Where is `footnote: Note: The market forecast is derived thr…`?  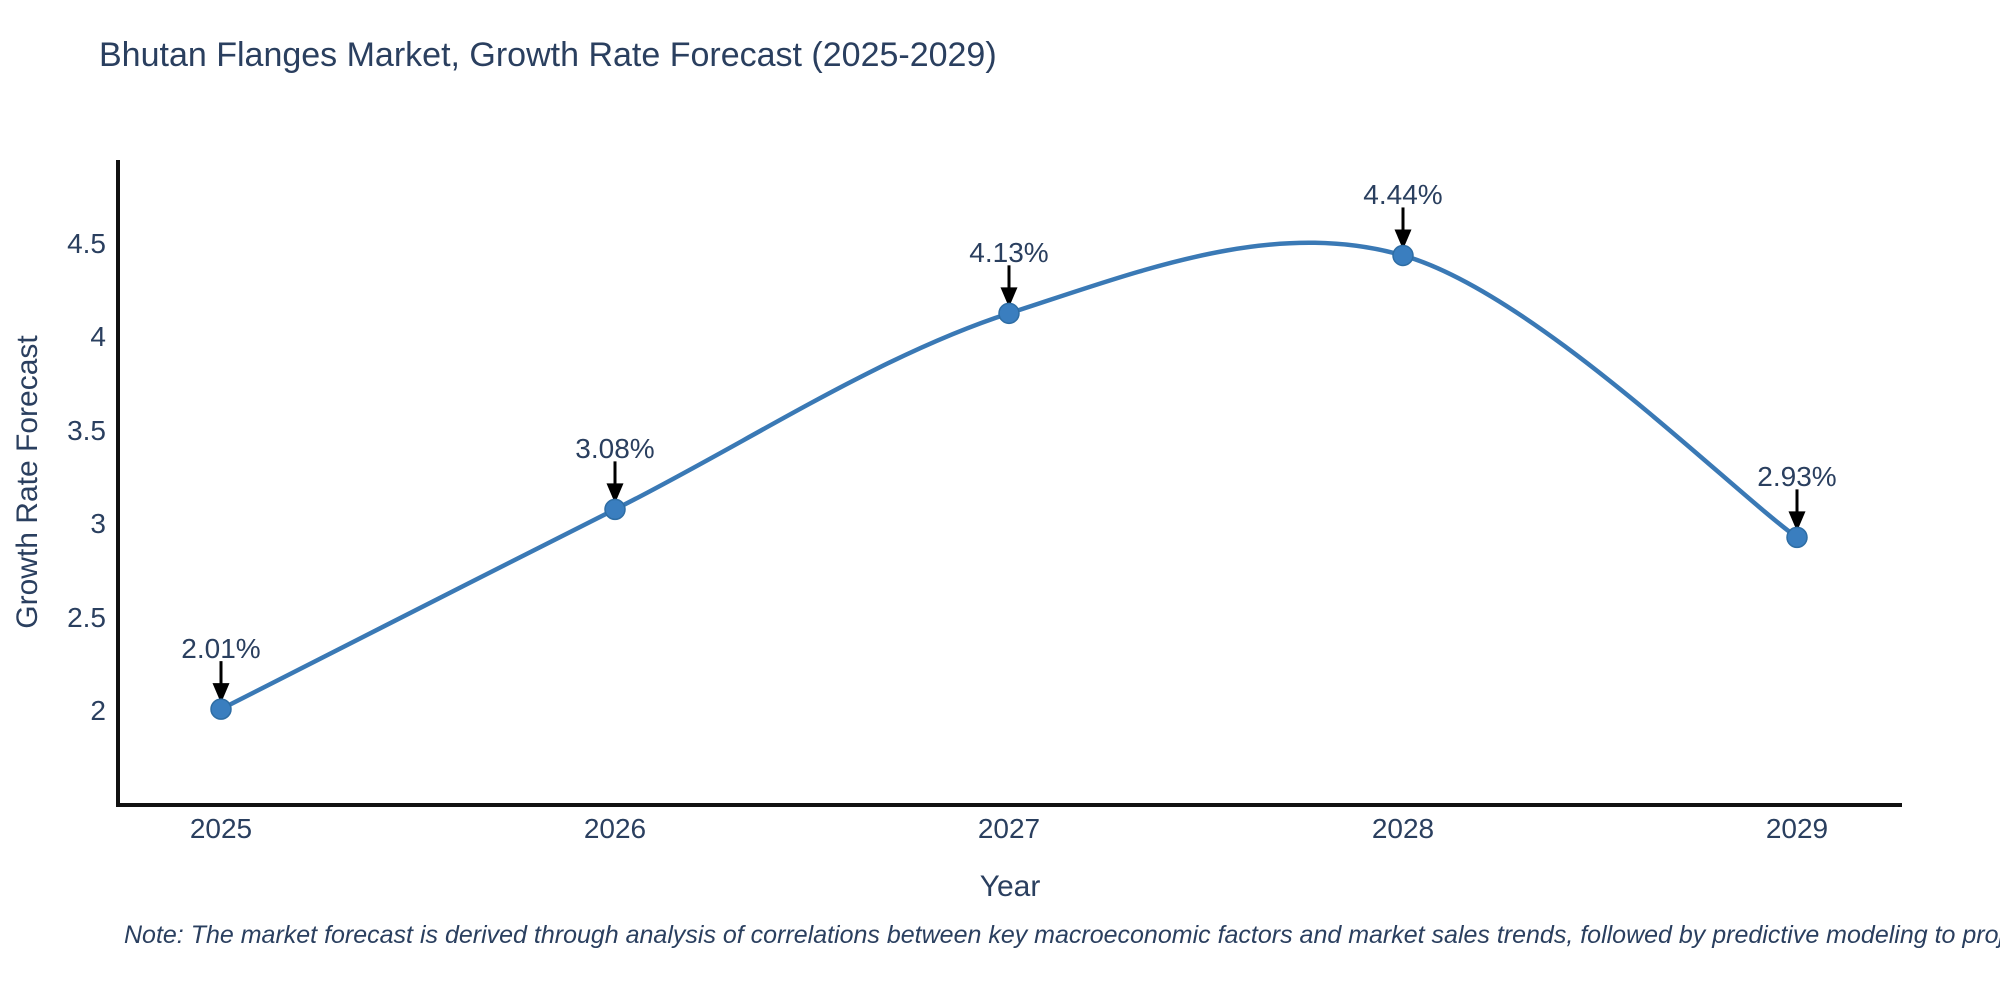 footnote: Note: The market forecast is derived thr… is located at coordinates (1062, 935).